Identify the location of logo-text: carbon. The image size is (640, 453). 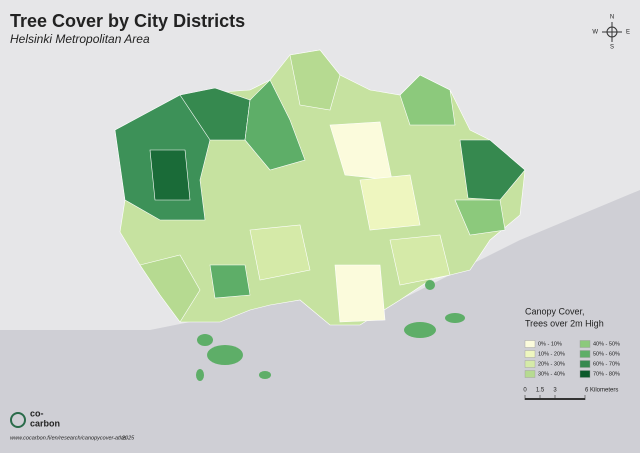
(45, 423).